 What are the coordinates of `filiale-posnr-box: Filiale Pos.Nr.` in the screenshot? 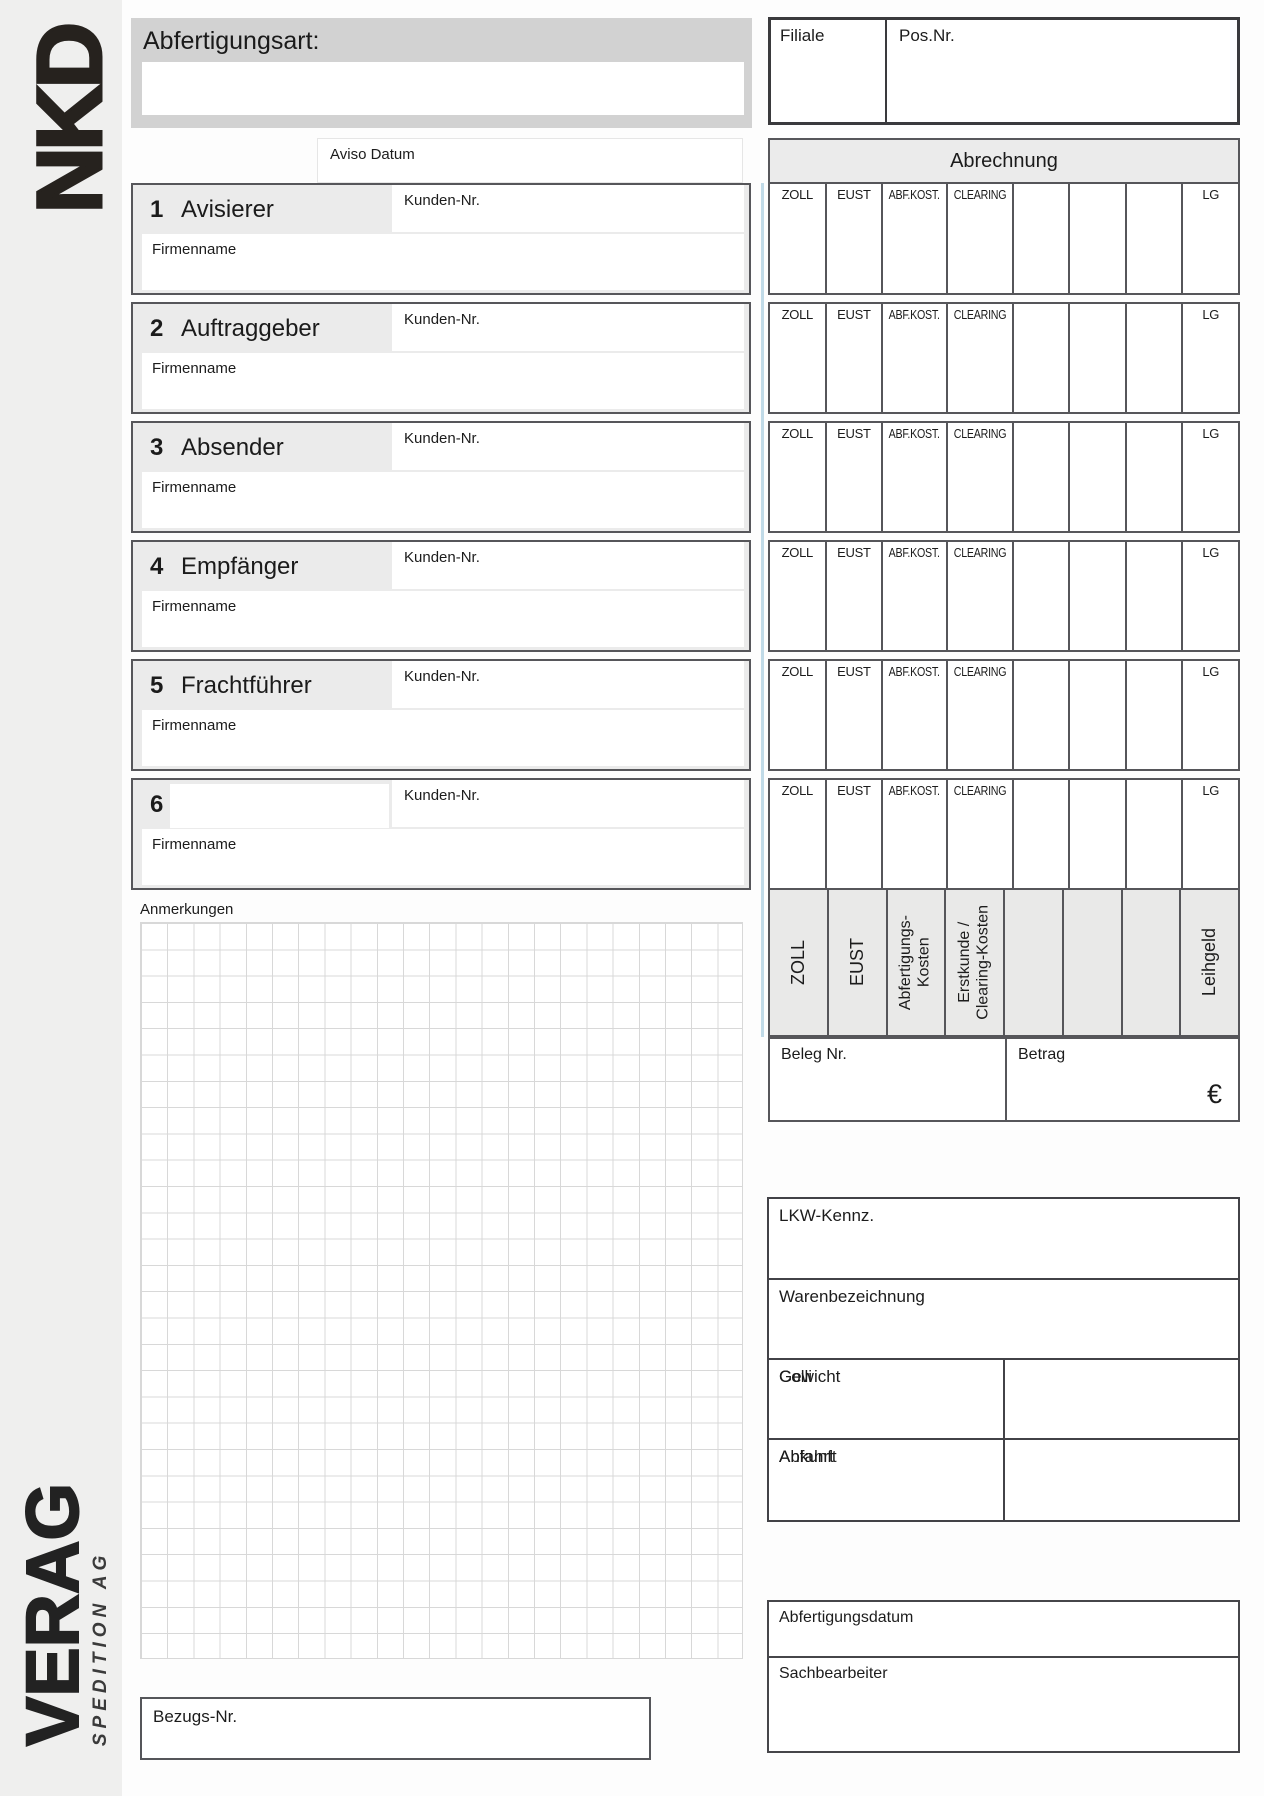 It's located at (1004, 71).